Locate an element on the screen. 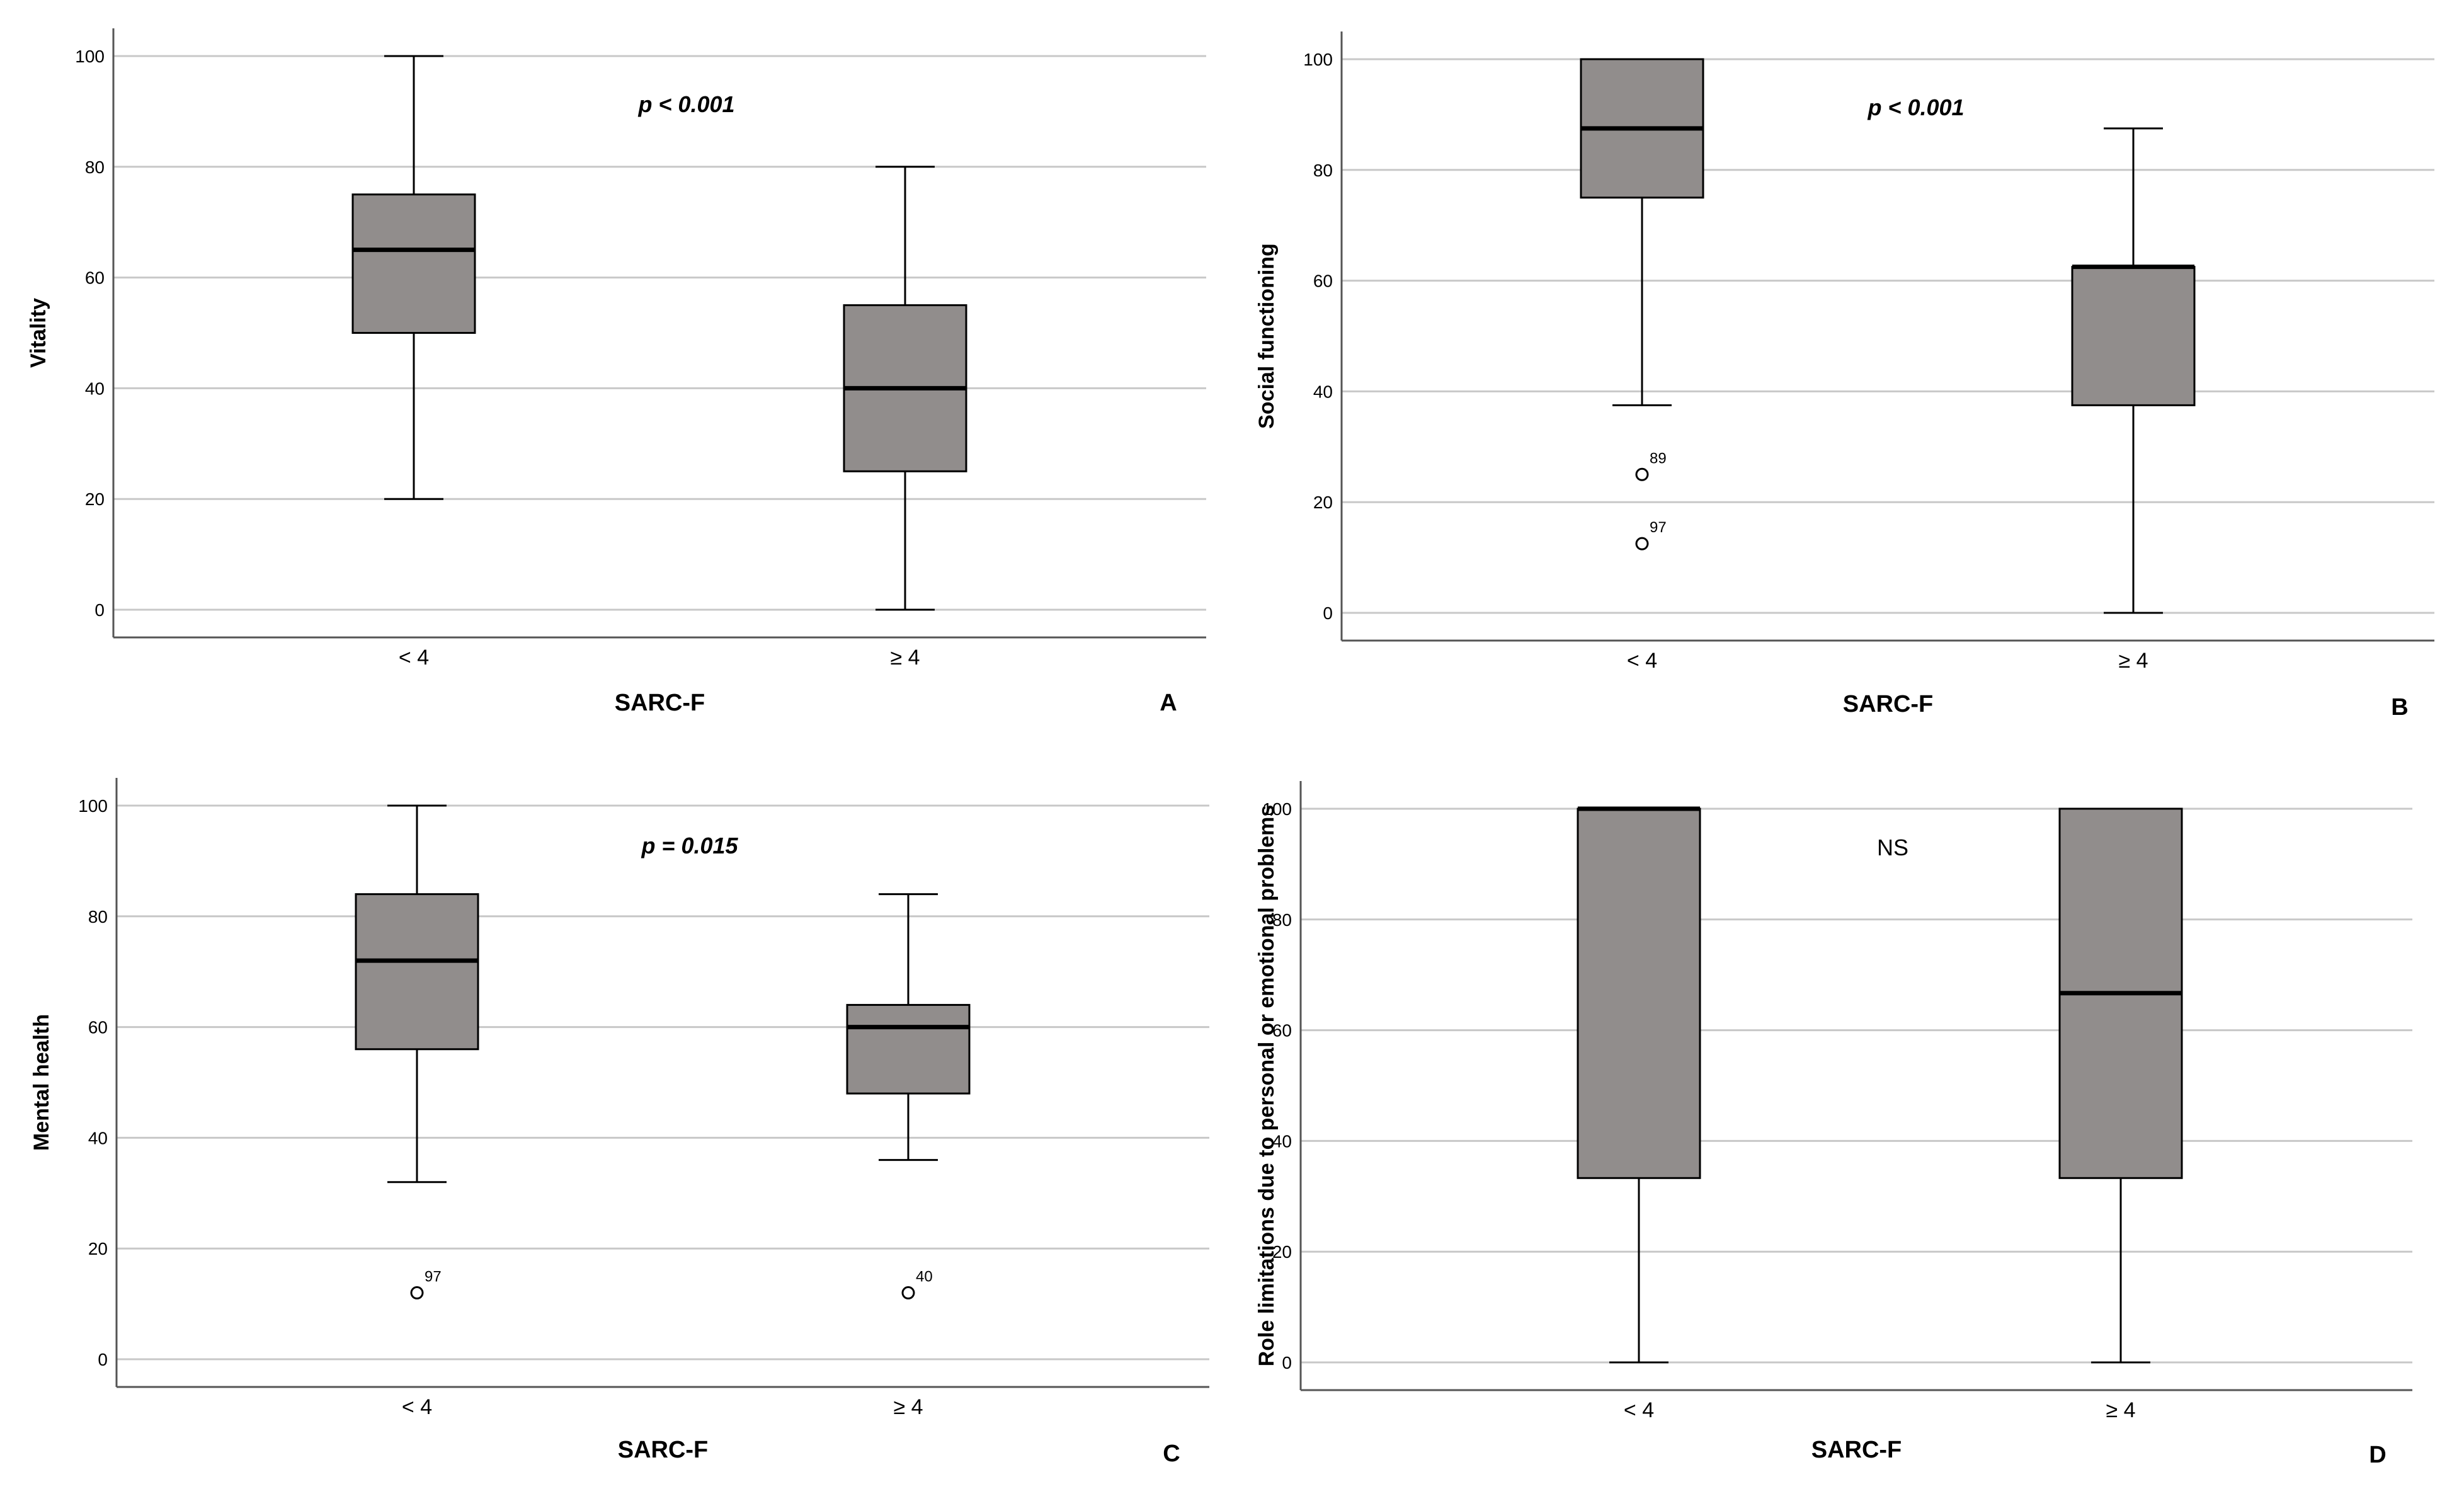  panel-letter: D is located at coordinates (2377, 1455).